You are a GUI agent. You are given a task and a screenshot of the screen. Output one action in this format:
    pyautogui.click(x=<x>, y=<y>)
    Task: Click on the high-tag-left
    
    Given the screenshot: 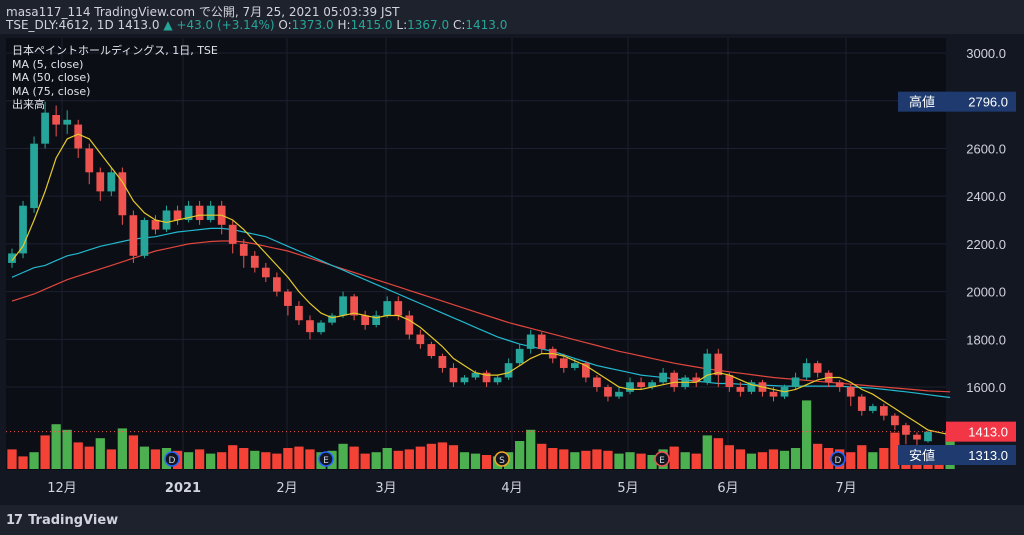 What is the action you would take?
    pyautogui.click(x=922, y=101)
    